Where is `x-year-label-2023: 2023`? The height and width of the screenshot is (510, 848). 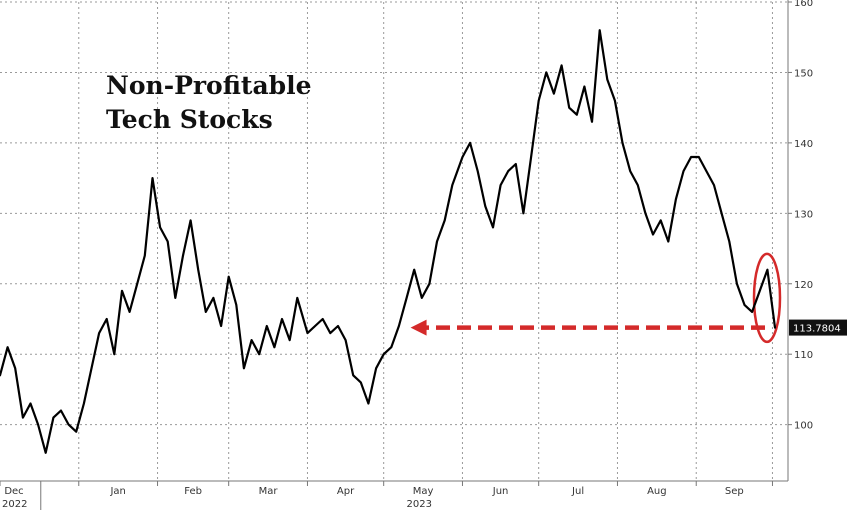
x-year-label-2023: 2023 is located at coordinates (419, 504).